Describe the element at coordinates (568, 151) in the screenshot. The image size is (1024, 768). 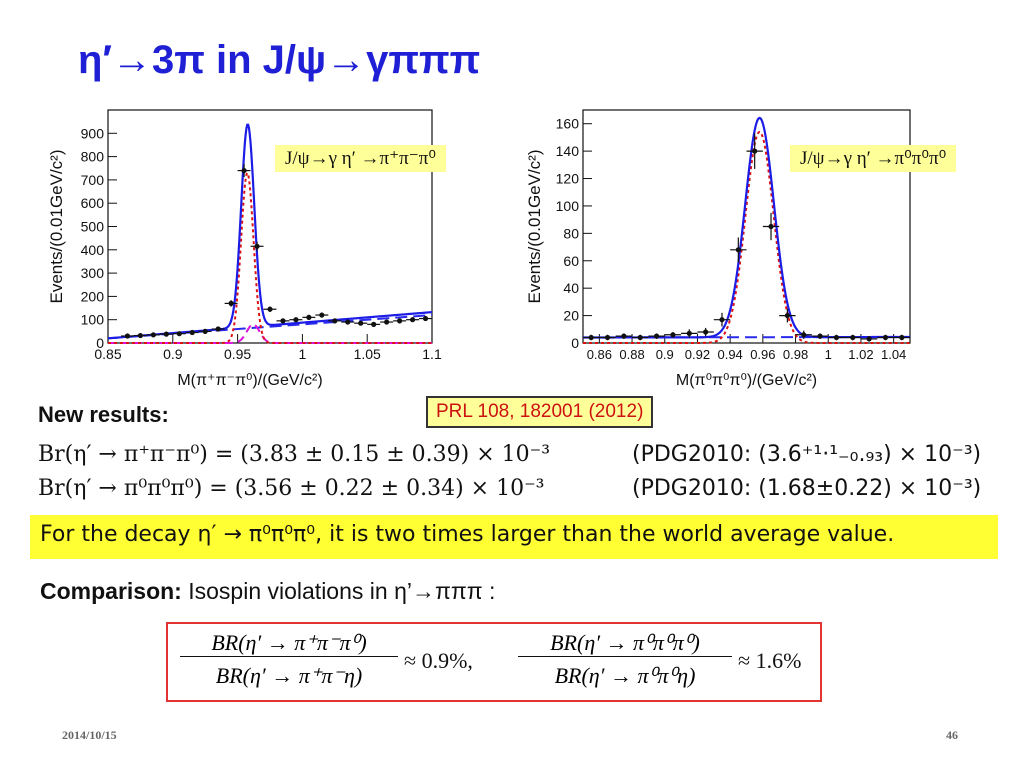
I see `y-tick-label: 140` at that location.